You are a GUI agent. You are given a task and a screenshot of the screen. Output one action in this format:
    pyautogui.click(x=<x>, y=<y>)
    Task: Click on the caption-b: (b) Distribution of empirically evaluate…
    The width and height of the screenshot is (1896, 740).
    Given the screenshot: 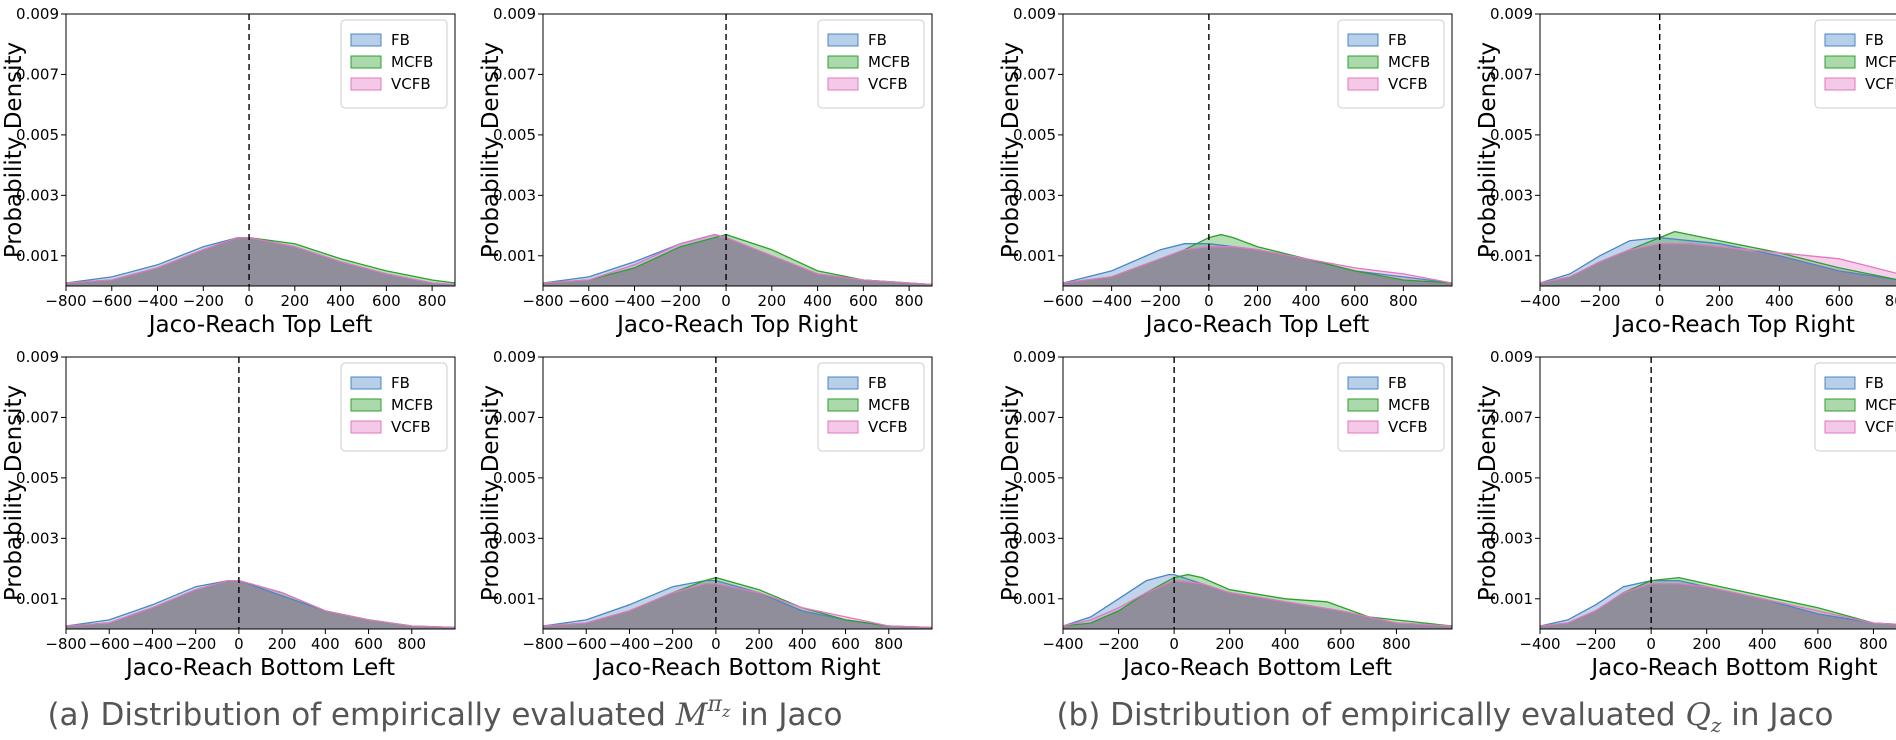 What is the action you would take?
    pyautogui.click(x=1444, y=717)
    